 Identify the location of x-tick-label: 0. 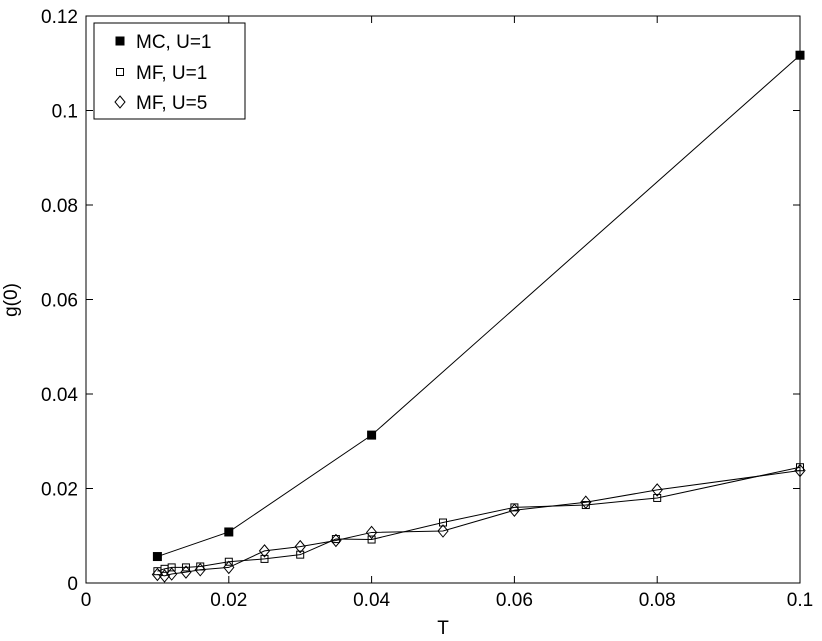
(86, 600).